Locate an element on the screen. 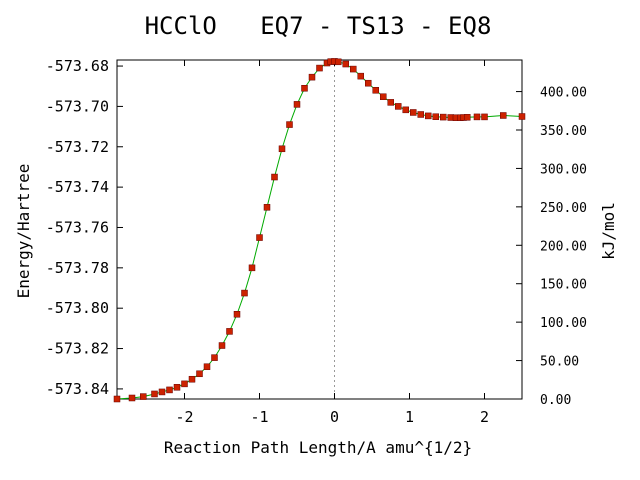 This screenshot has height=480, width=640. y-axis-label: Energy/Hartree is located at coordinates (23, 231).